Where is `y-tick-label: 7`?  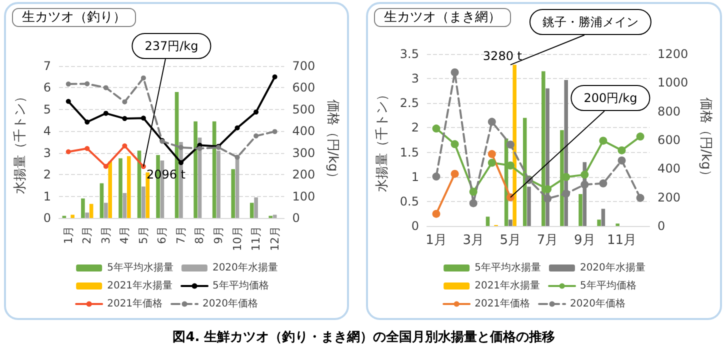 y-tick-label: 7 is located at coordinates (47, 66).